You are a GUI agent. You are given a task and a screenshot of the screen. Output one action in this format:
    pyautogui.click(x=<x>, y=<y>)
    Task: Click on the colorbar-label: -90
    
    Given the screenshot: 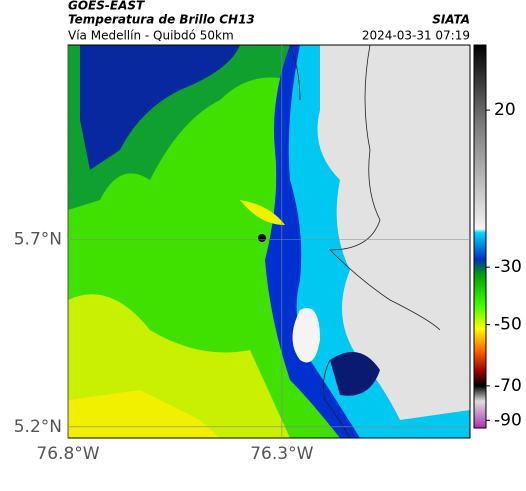 What is the action you would take?
    pyautogui.click(x=508, y=420)
    